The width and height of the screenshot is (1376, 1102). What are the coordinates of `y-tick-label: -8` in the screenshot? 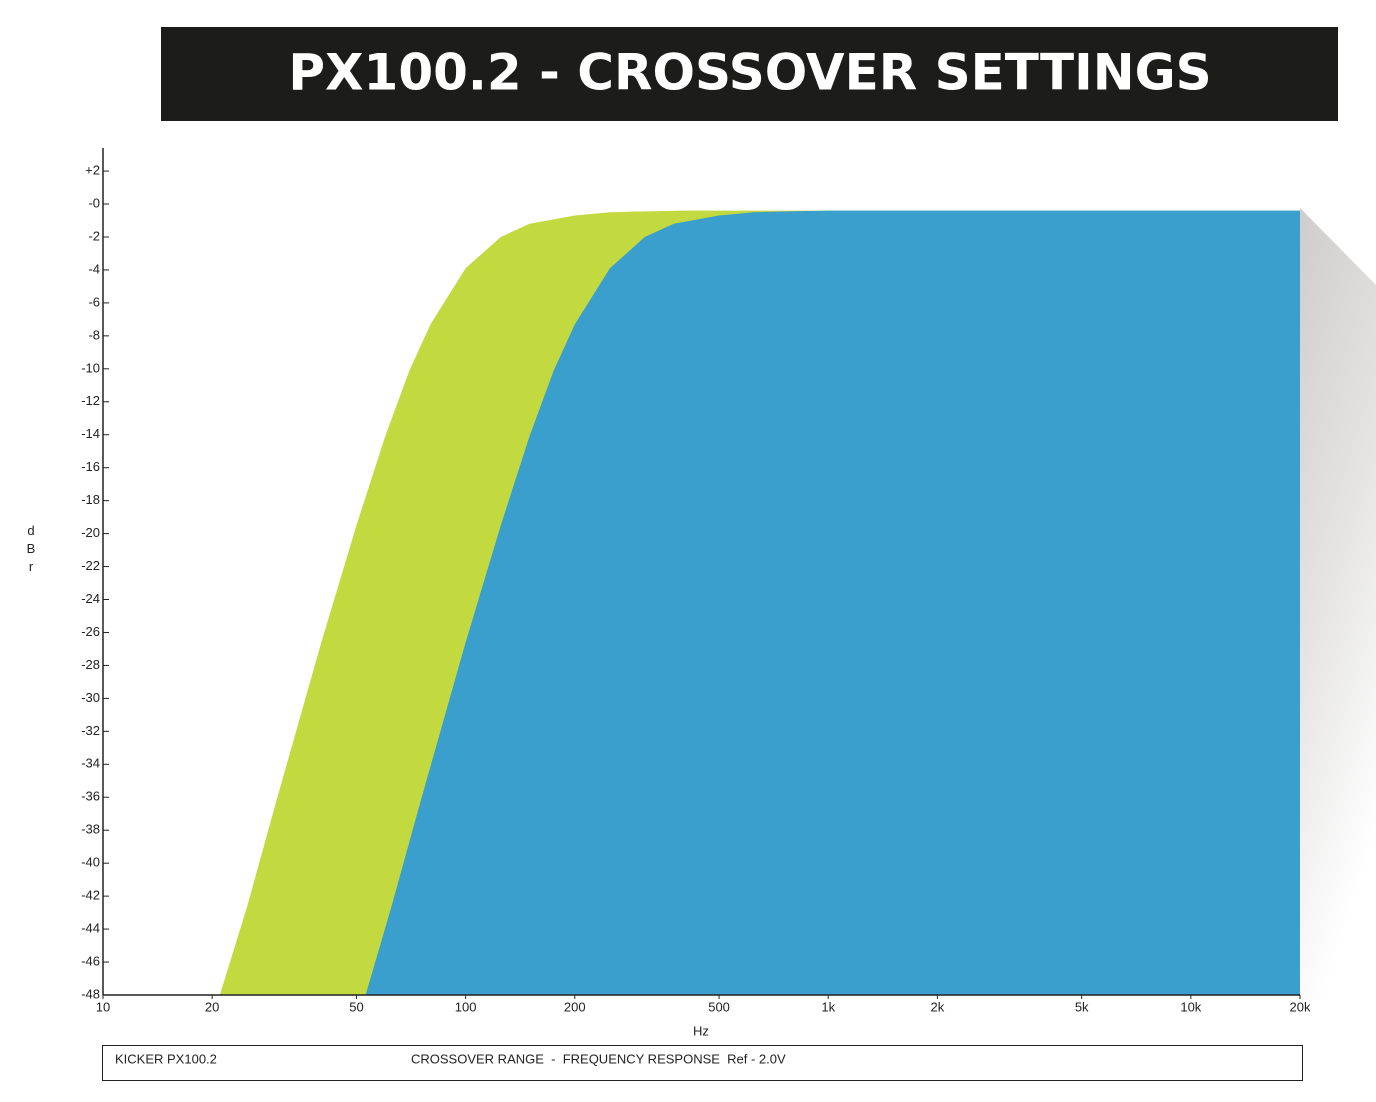 It's located at (94, 334).